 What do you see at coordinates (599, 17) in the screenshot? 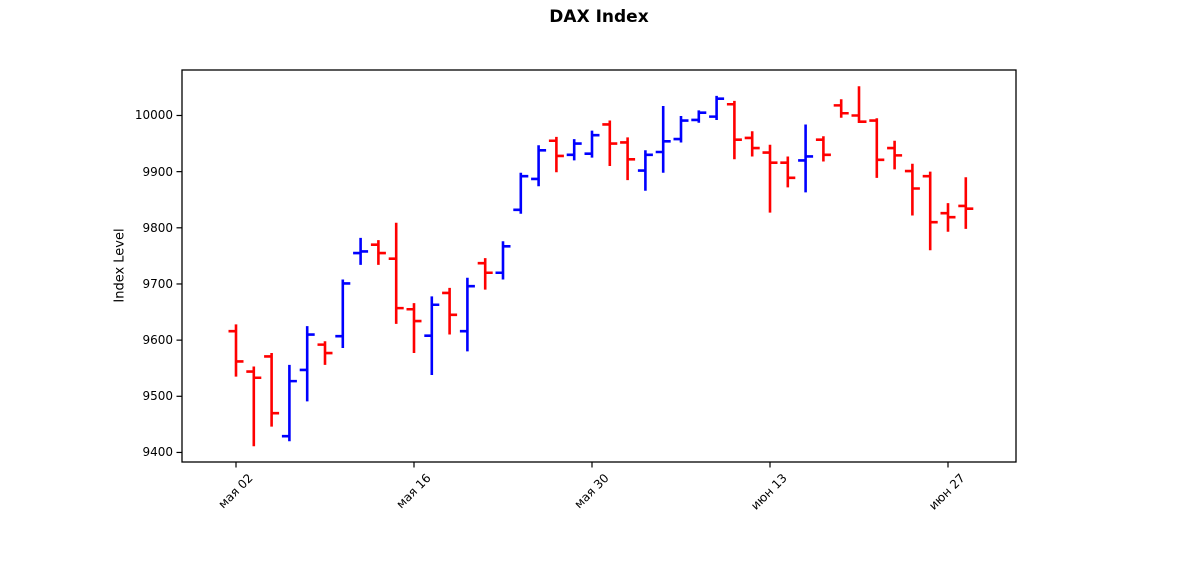
I see `chart-title: DAX Index` at bounding box center [599, 17].